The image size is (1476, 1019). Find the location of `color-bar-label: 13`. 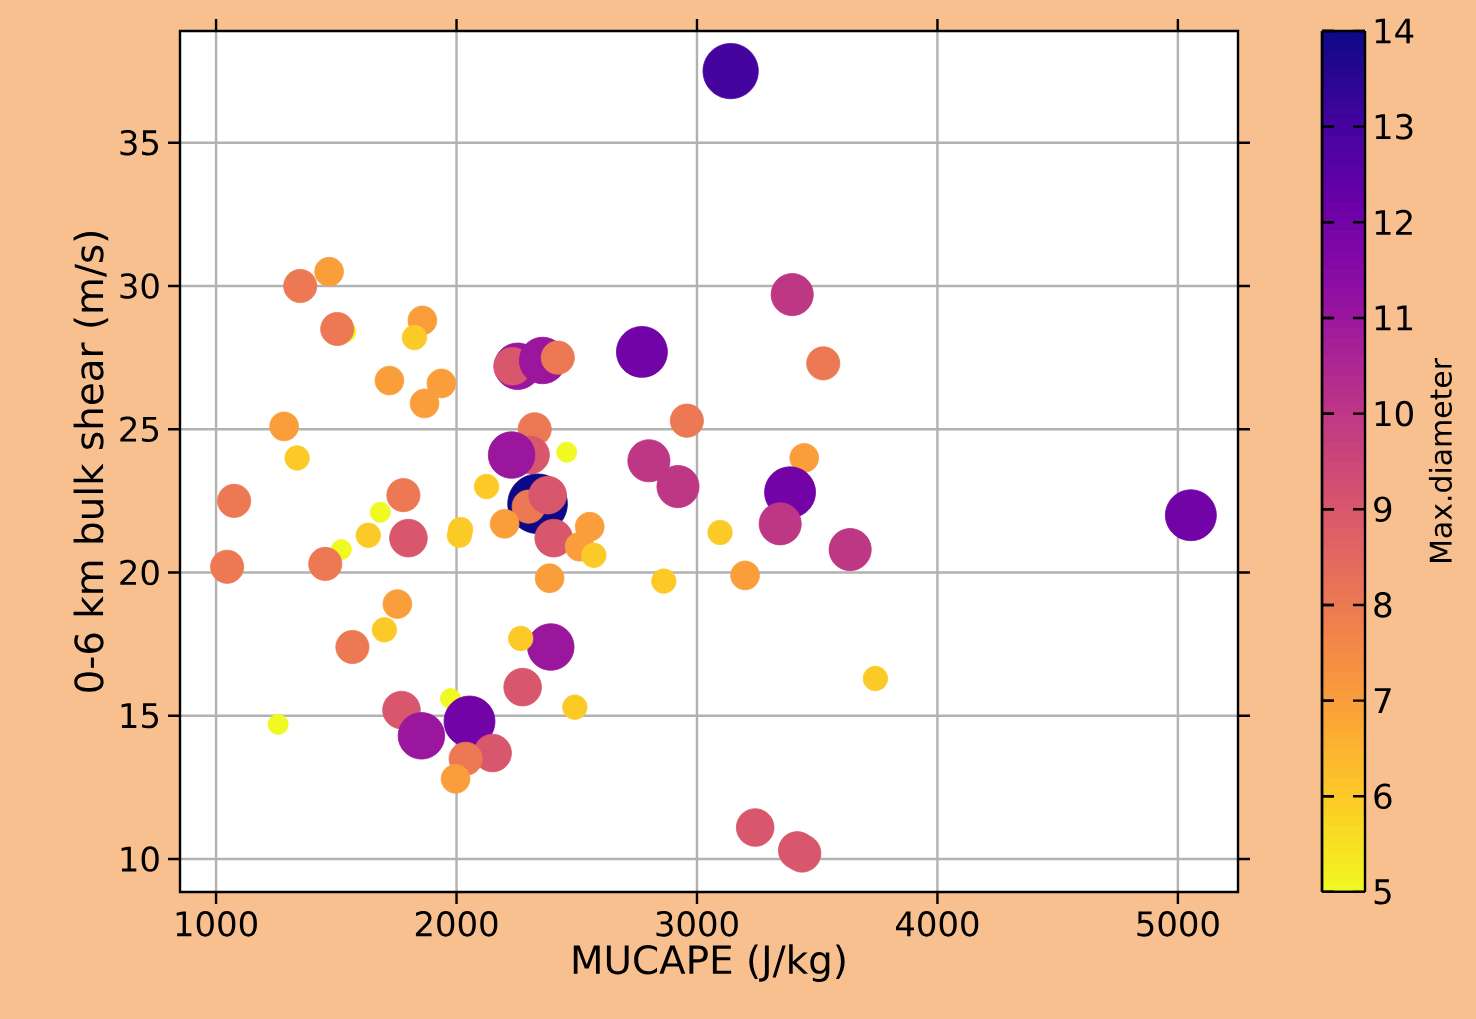

color-bar-label: 13 is located at coordinates (1394, 126).